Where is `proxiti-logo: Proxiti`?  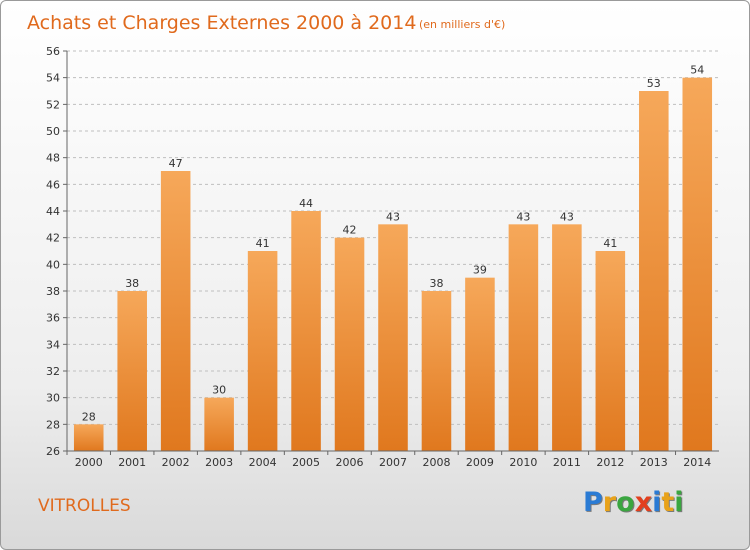 proxiti-logo: Proxiti is located at coordinates (633, 506).